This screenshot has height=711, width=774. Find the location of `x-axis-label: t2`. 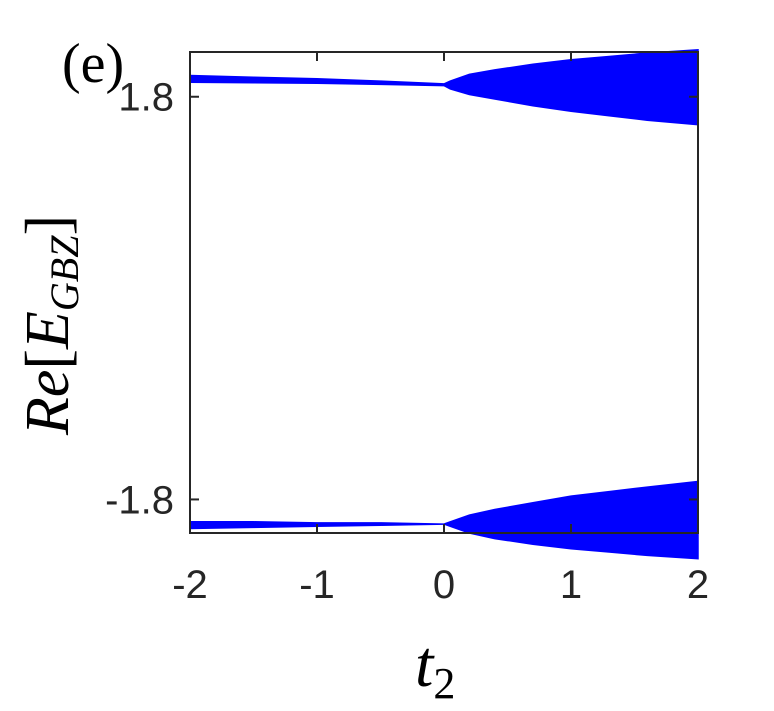

x-axis-label: t2 is located at coordinates (435, 668).